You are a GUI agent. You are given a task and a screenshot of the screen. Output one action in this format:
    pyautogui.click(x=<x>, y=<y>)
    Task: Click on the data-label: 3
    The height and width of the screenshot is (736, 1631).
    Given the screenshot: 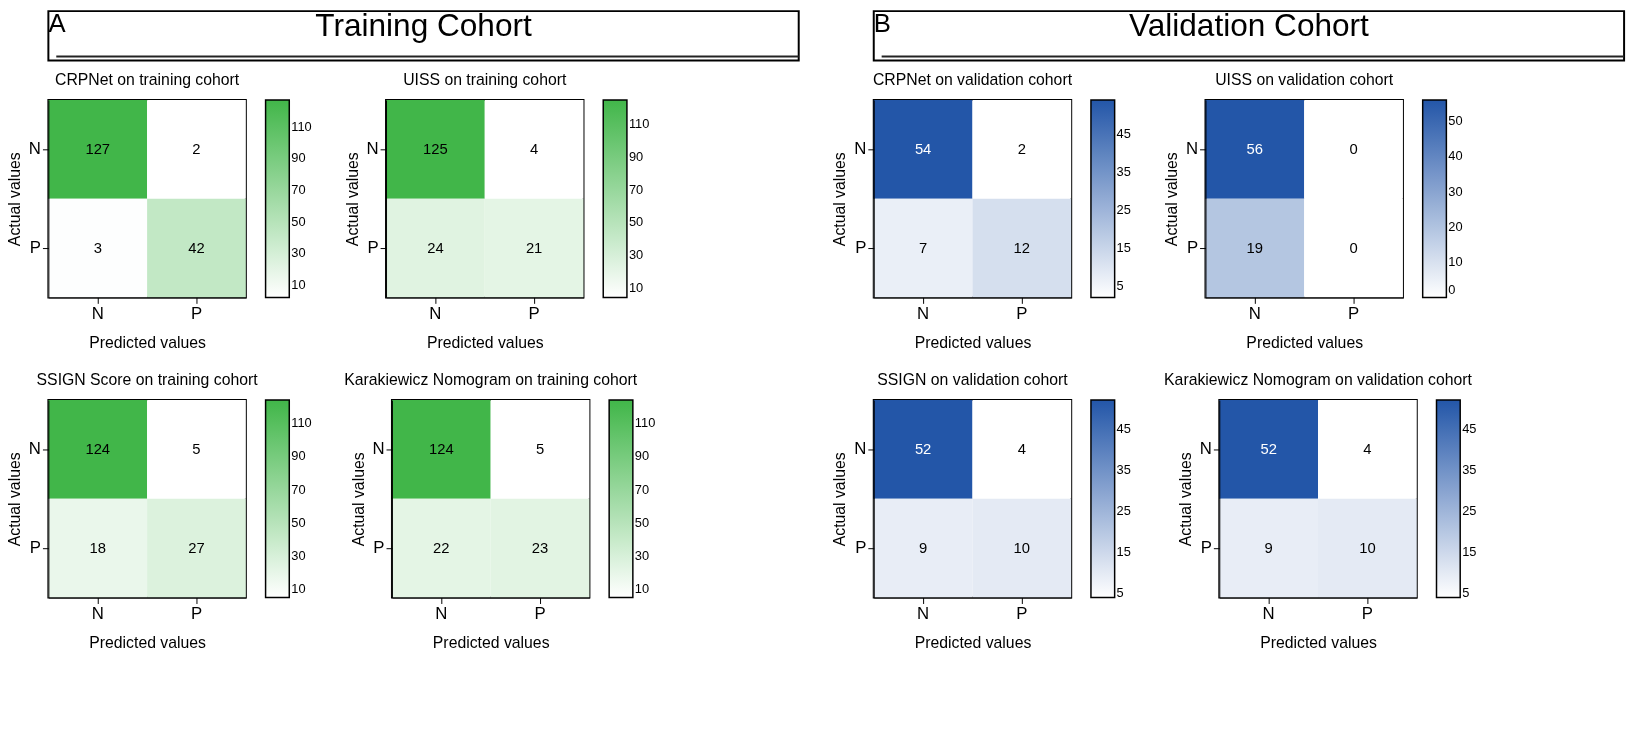 What is the action you would take?
    pyautogui.click(x=97, y=248)
    